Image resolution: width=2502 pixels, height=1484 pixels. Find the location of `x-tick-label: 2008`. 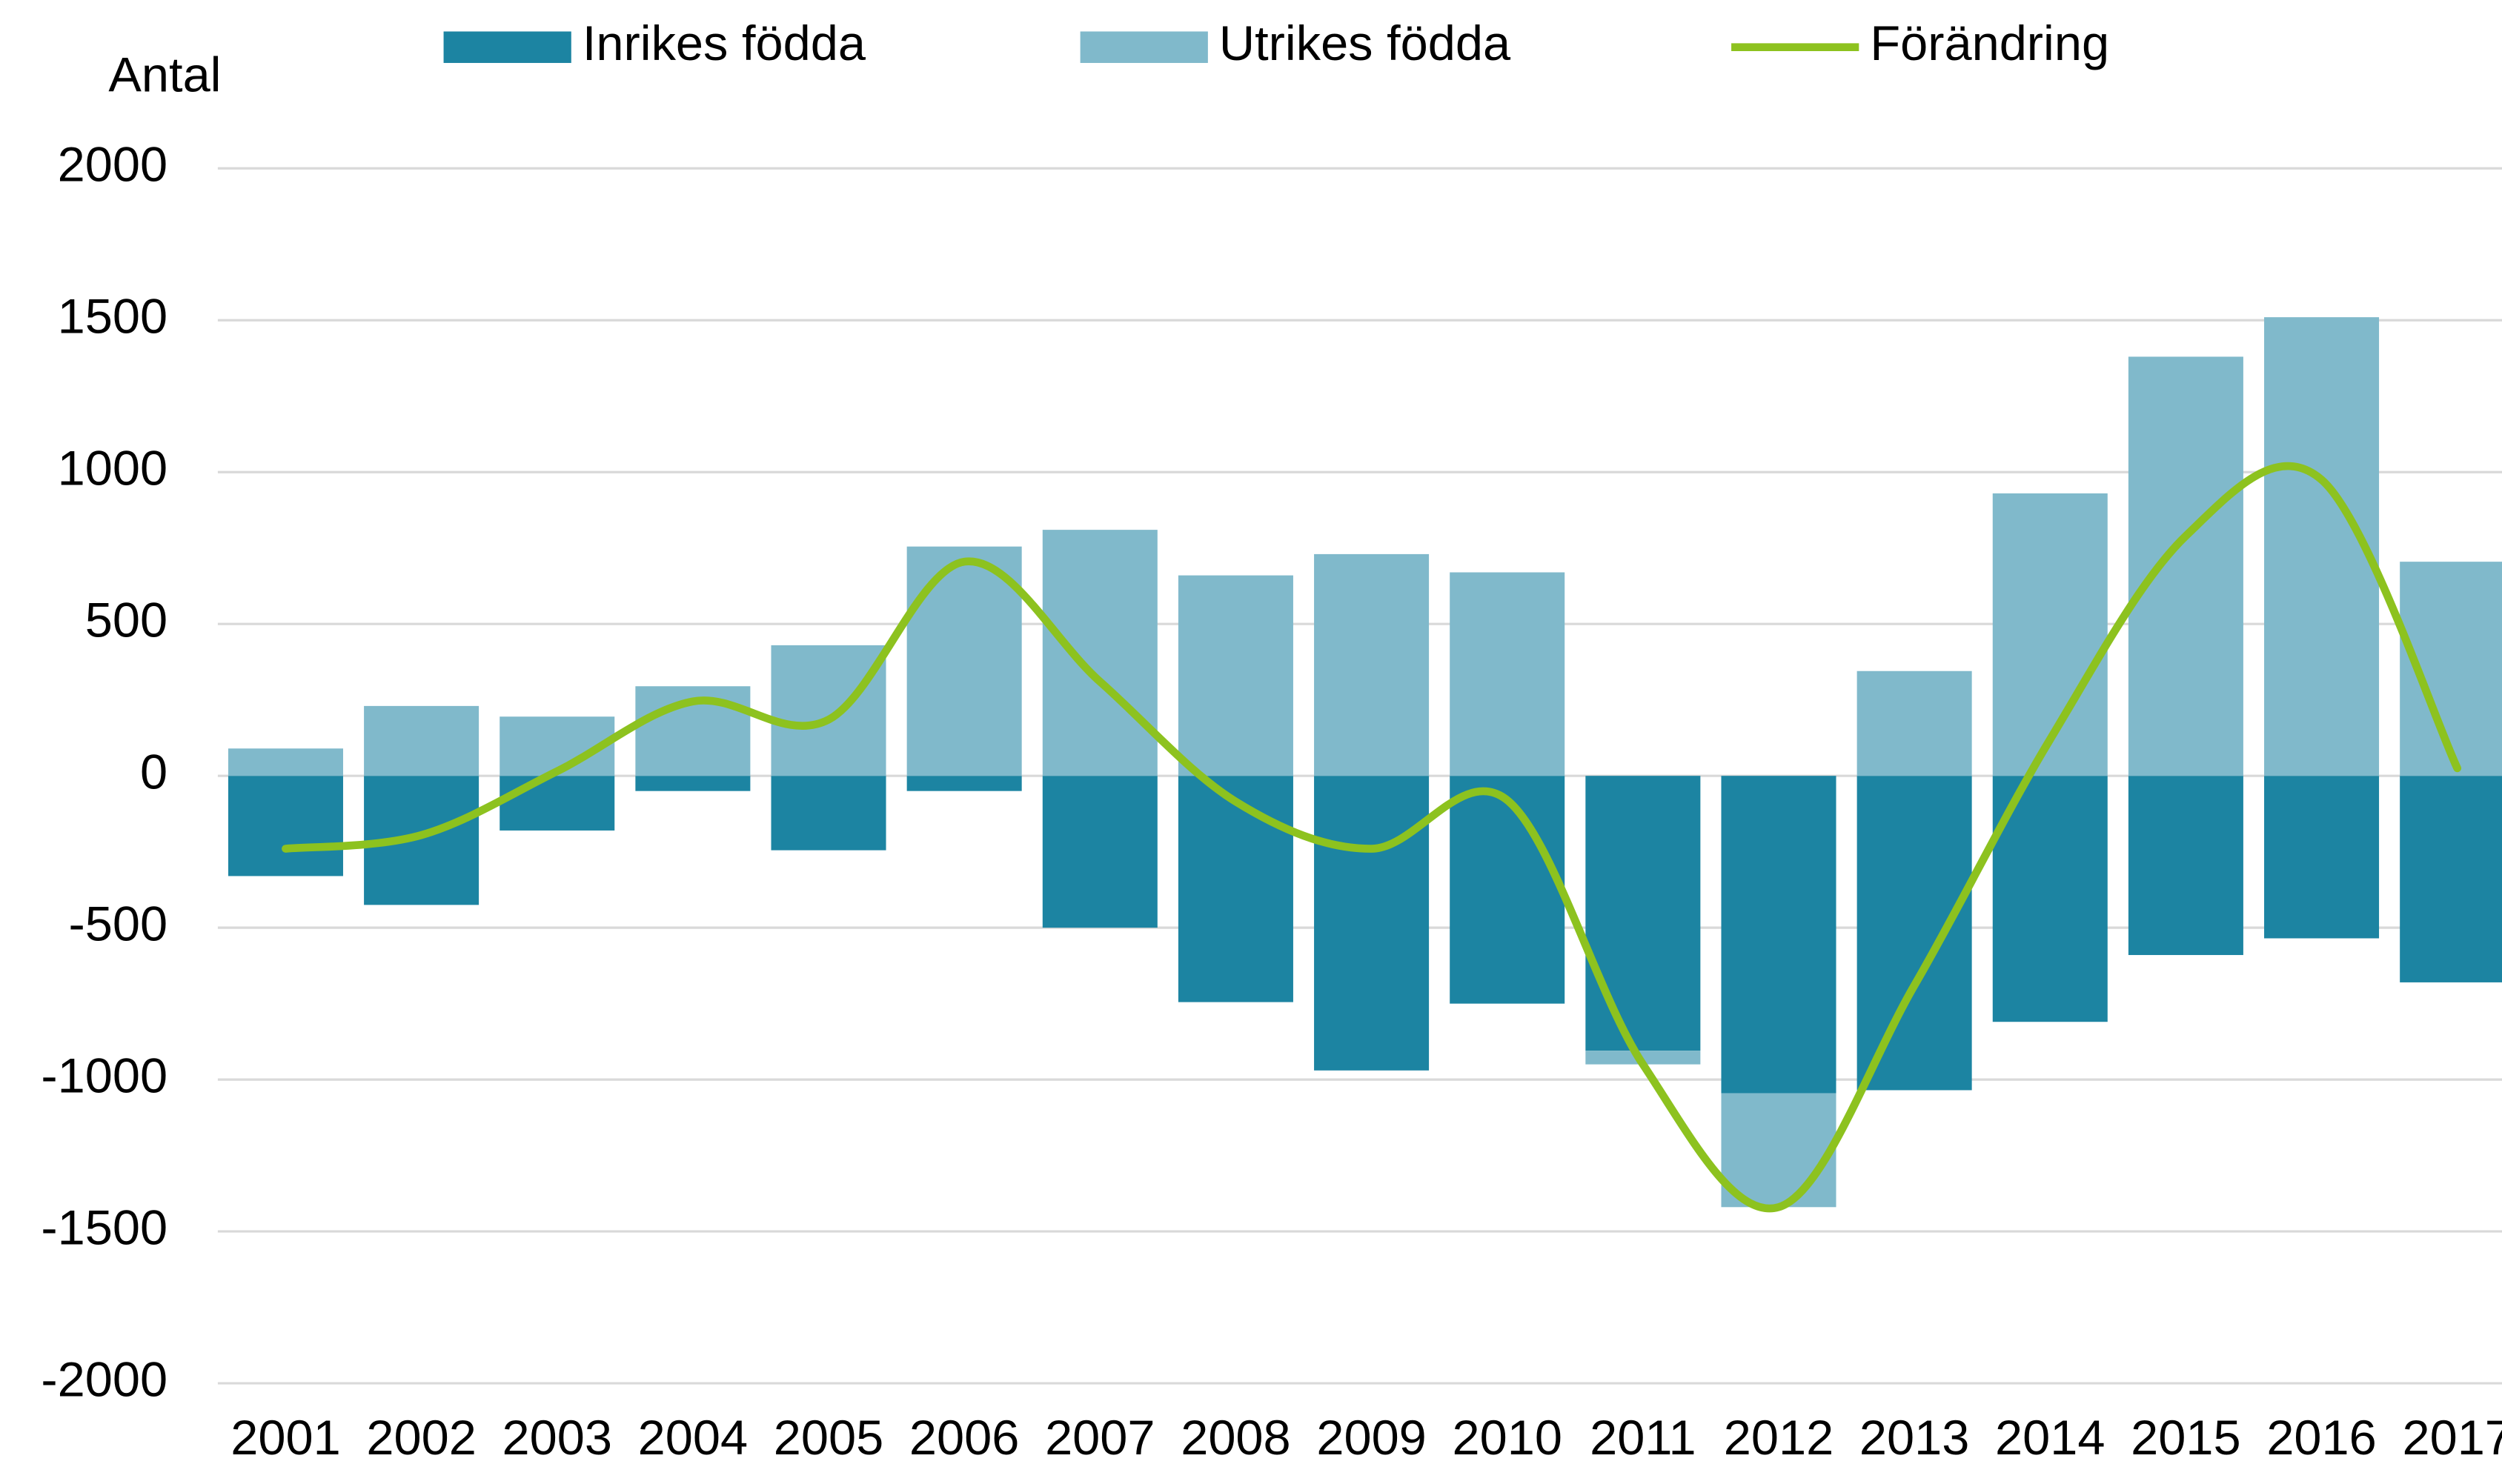

x-tick-label: 2008 is located at coordinates (1235, 1438).